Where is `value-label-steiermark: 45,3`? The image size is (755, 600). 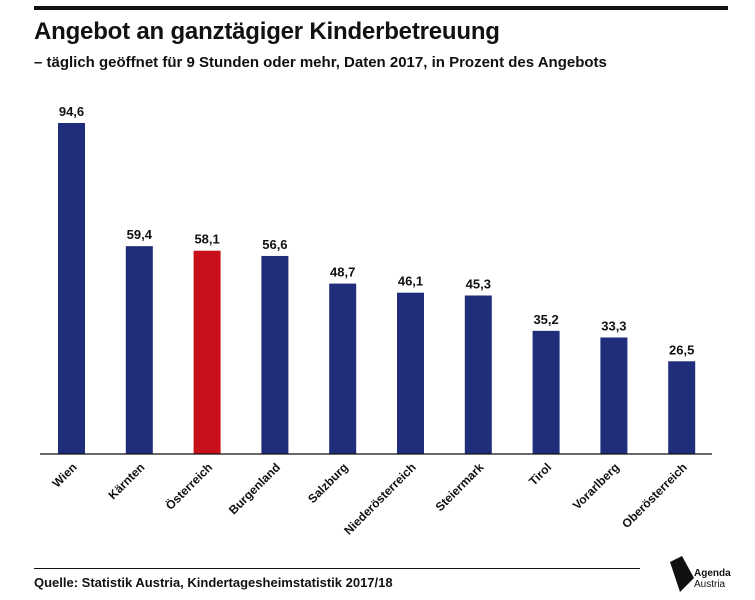
value-label-steiermark: 45,3 is located at coordinates (478, 283).